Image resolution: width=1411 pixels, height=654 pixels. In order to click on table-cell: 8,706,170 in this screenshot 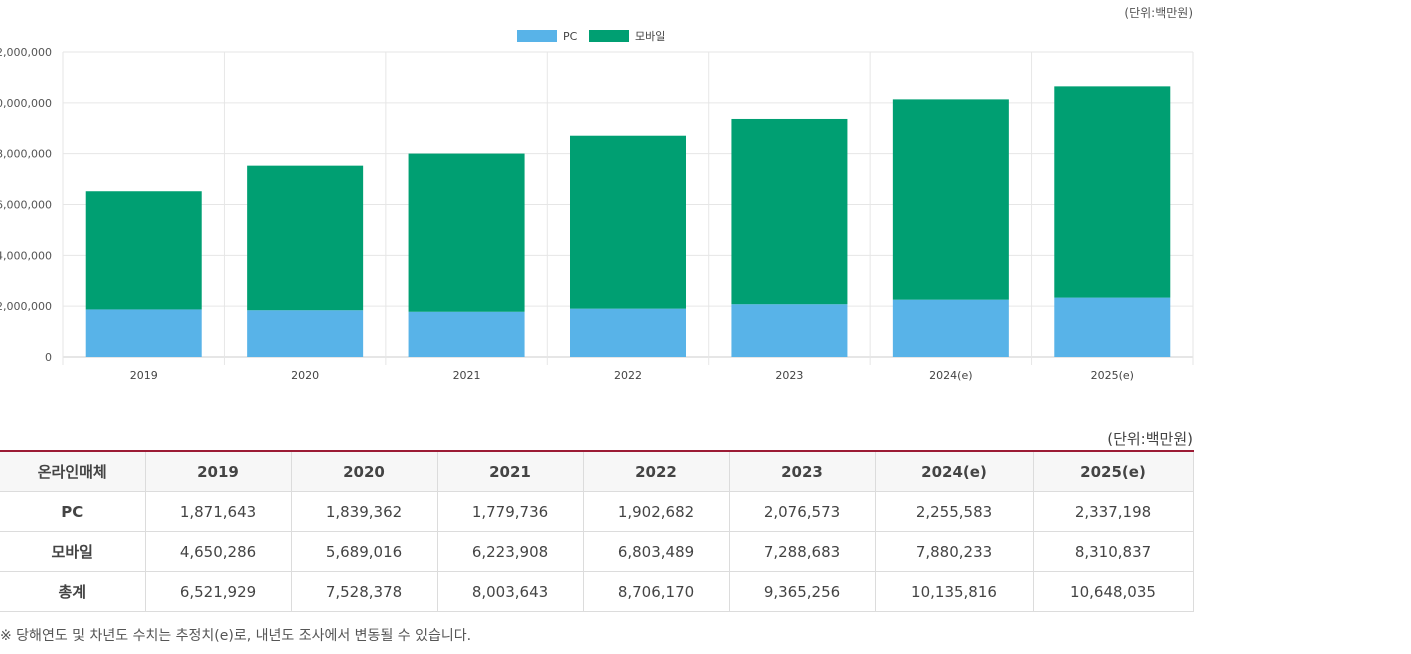, I will do `click(656, 591)`.